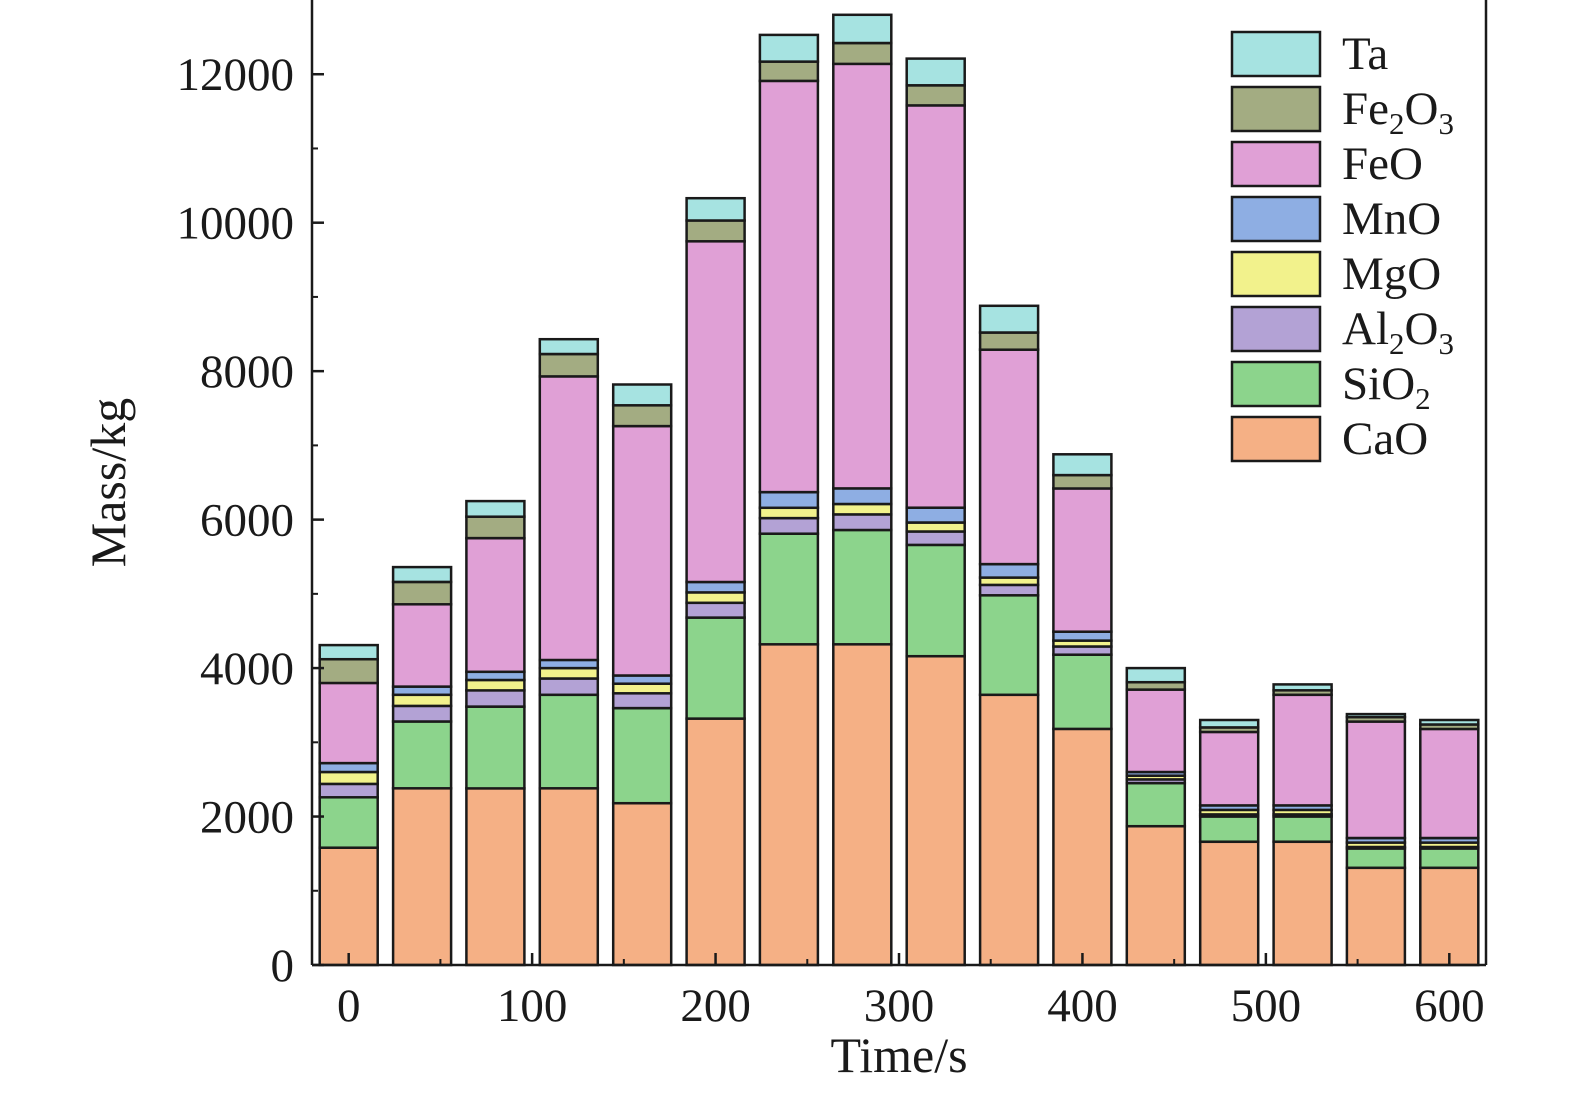 This screenshot has height=1097, width=1575. Describe the element at coordinates (899, 1006) in the screenshot. I see `x-tick-label-300: 300` at that location.